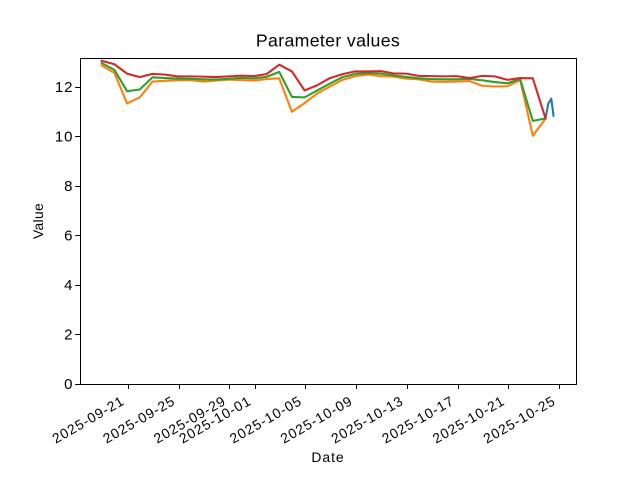 Image resolution: width=640 pixels, height=485 pixels. Describe the element at coordinates (64, 87) in the screenshot. I see `svg-text: 12` at that location.